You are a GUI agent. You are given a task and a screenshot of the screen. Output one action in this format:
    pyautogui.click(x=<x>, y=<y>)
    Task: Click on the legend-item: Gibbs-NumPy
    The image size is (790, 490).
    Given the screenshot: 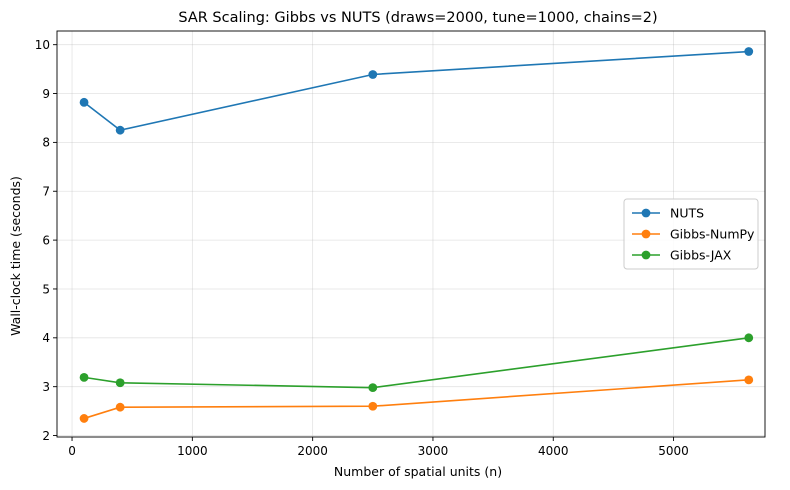 What is the action you would take?
    pyautogui.click(x=693, y=234)
    